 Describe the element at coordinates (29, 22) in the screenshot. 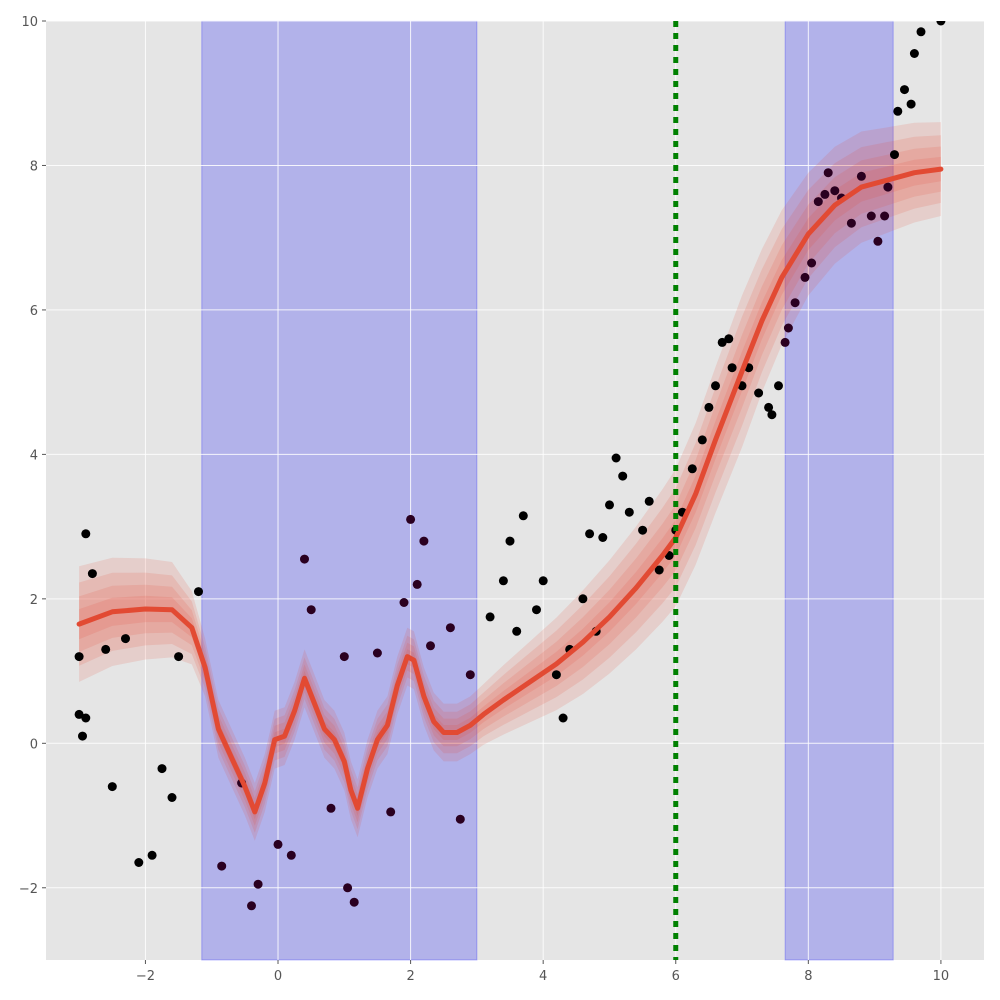

I see `y-tick-label: 10` at that location.